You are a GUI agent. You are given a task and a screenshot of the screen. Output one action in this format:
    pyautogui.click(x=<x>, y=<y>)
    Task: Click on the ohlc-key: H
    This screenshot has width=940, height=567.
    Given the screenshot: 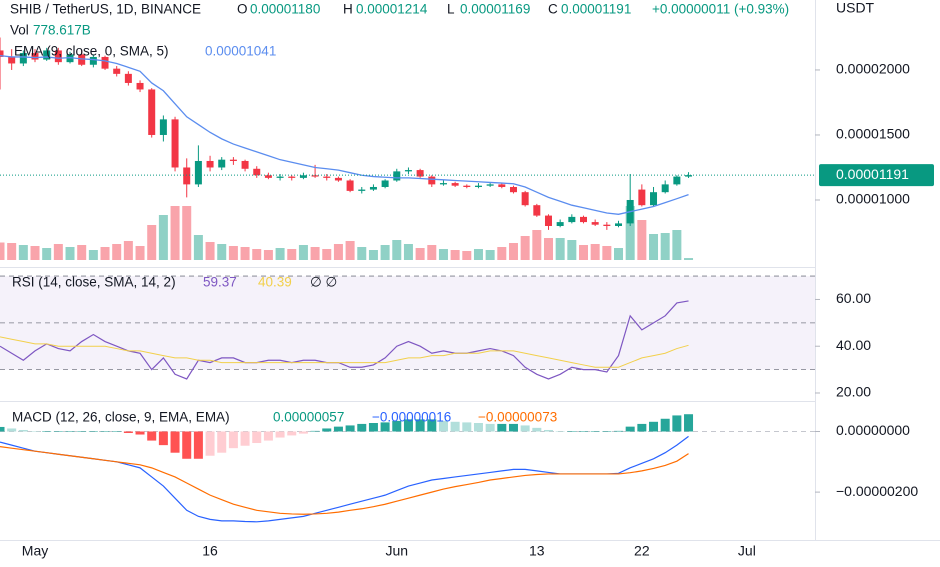 What is the action you would take?
    pyautogui.click(x=348, y=9)
    